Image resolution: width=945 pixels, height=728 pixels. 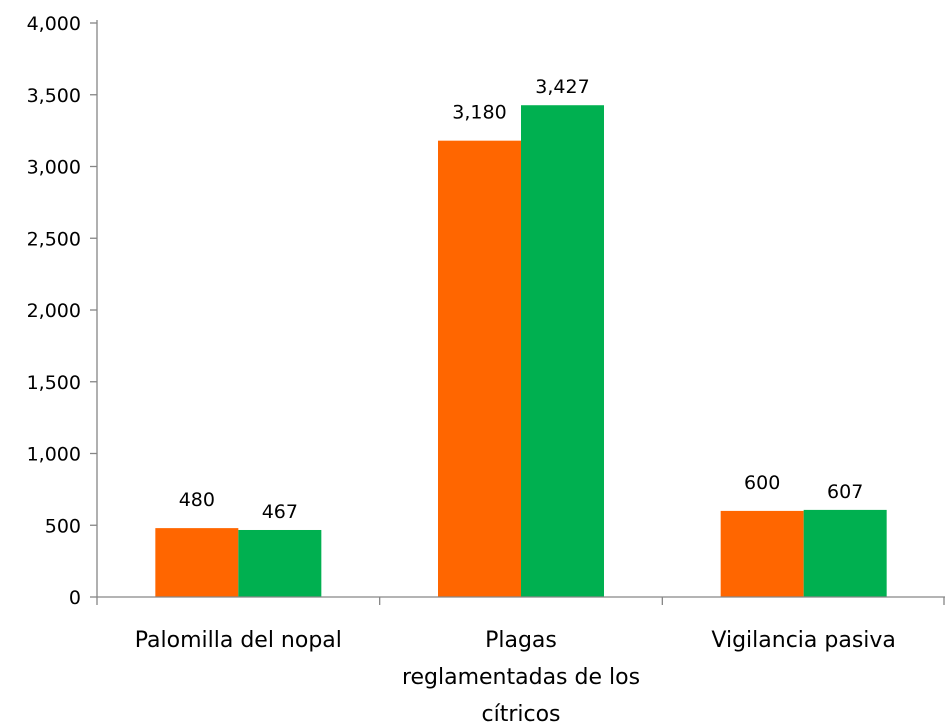 What do you see at coordinates (762, 483) in the screenshot?
I see `data-label: 600` at bounding box center [762, 483].